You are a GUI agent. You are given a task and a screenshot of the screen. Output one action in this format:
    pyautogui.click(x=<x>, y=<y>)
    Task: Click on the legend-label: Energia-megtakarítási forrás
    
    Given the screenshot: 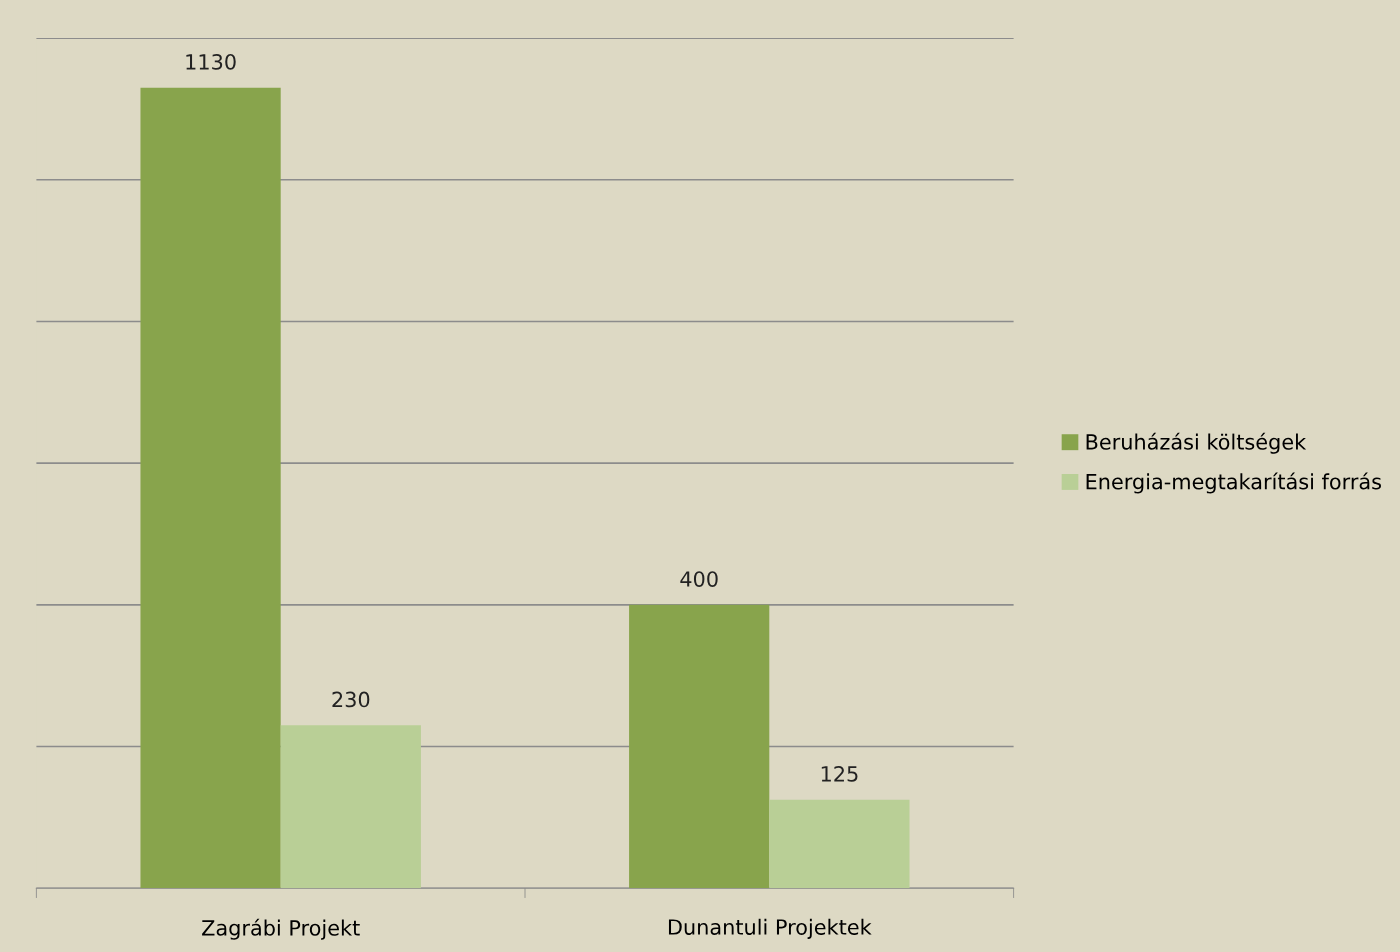 What is the action you would take?
    pyautogui.click(x=1234, y=483)
    